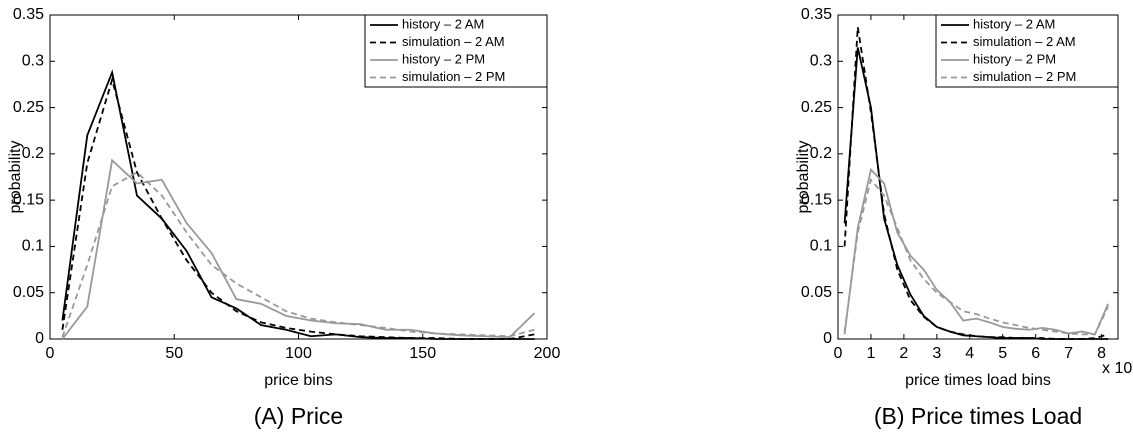  I want to click on x-tick-label: 100, so click(298, 353).